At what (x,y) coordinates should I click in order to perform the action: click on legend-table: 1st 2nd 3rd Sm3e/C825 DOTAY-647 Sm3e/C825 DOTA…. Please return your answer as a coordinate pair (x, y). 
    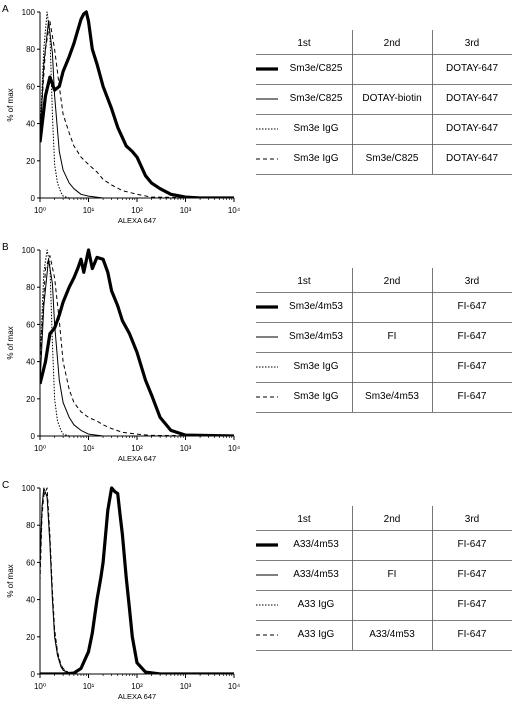
    Looking at the image, I should click on (384, 110).